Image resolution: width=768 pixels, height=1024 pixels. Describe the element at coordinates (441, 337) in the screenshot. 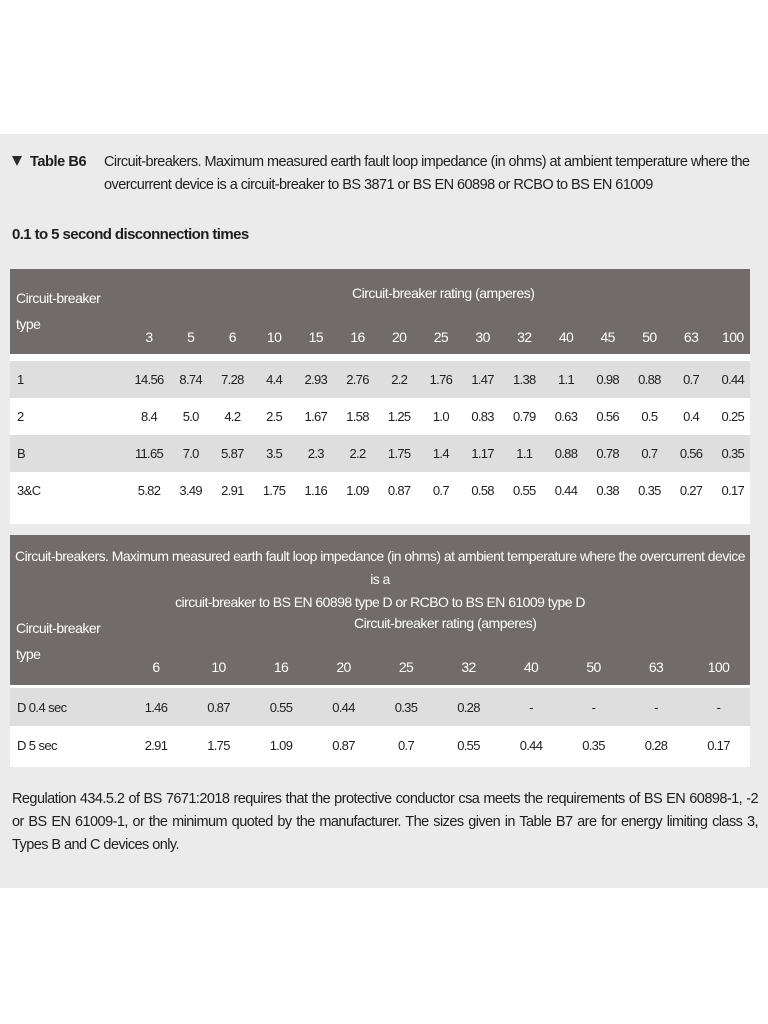

I see `rating-header-cell: 25` at that location.